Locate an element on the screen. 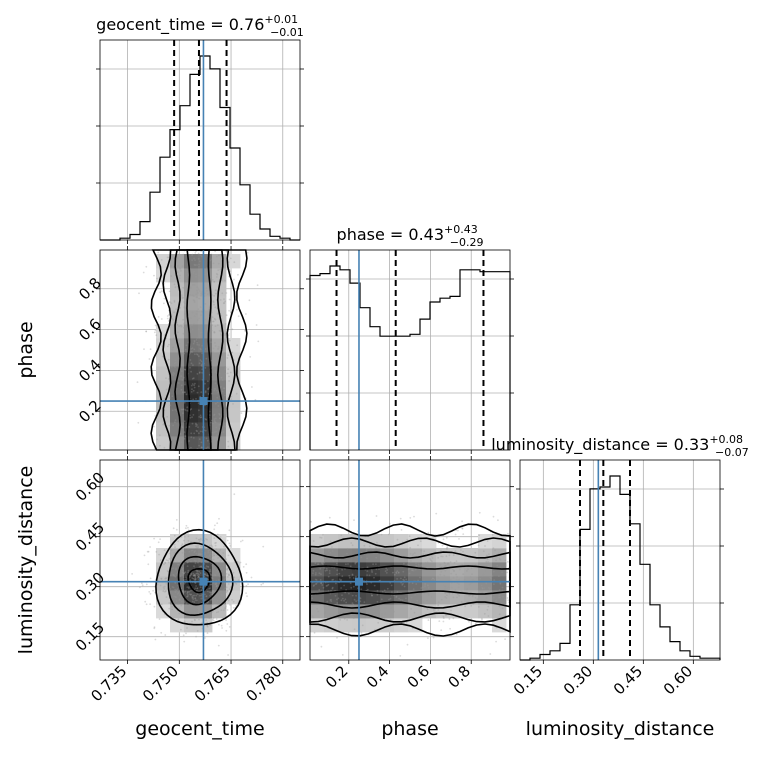 The height and width of the screenshot is (760, 760). title-main: luminosity_distance = 0.33 is located at coordinates (600, 445).